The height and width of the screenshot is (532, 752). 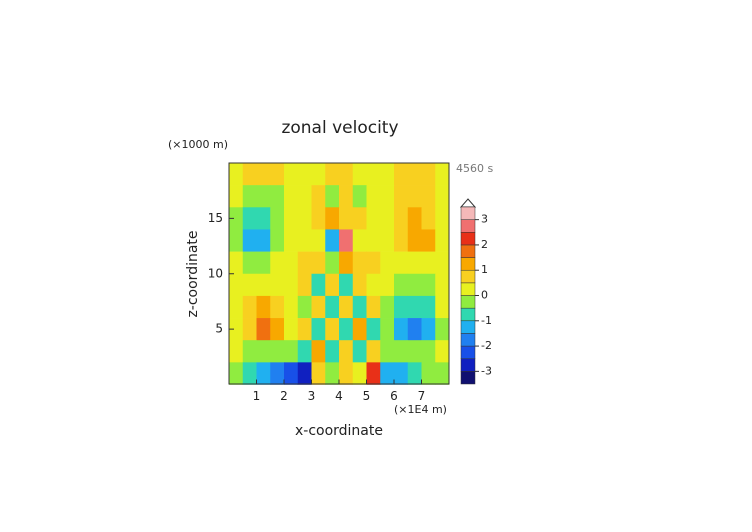 What do you see at coordinates (339, 431) in the screenshot?
I see `x-axis-label: x-coordinate` at bounding box center [339, 431].